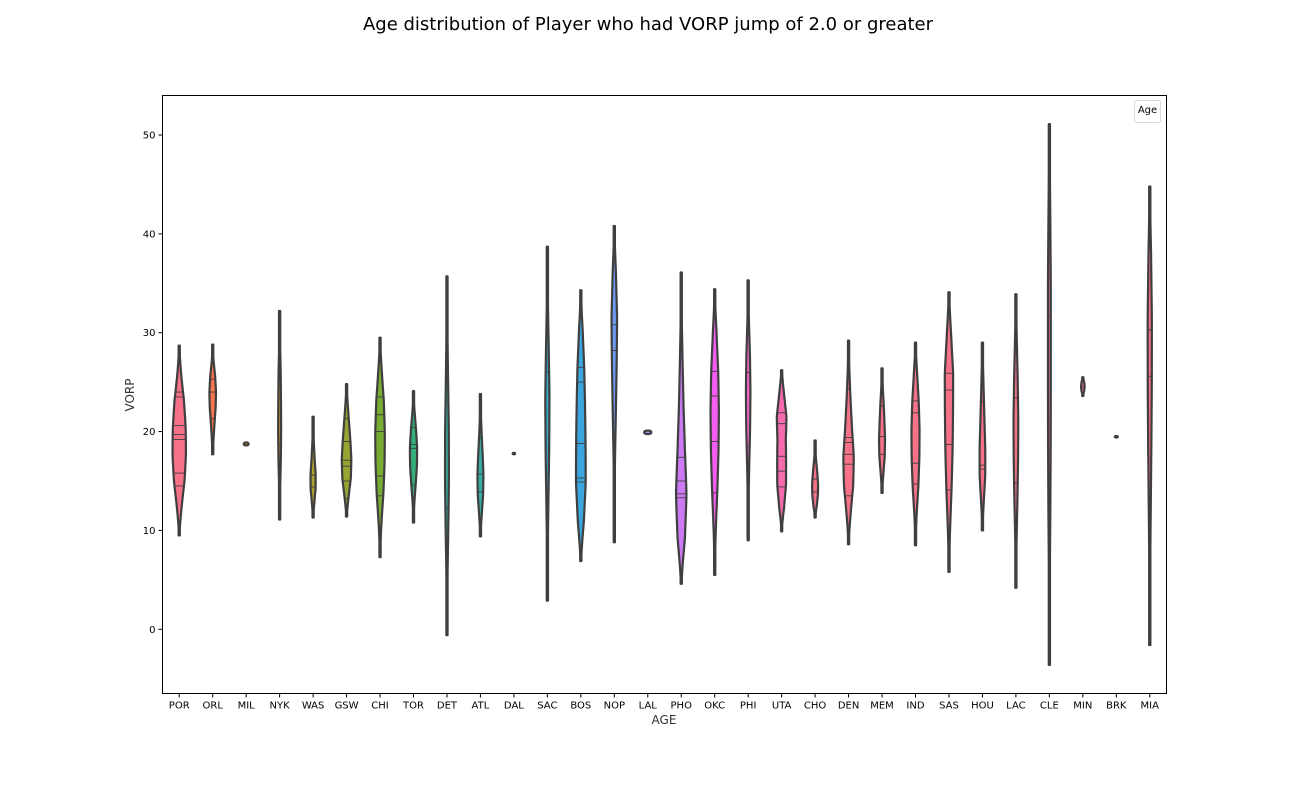 Image resolution: width=1296 pixels, height=792 pixels. What do you see at coordinates (614, 706) in the screenshot?
I see `x-tick-label: NOP` at bounding box center [614, 706].